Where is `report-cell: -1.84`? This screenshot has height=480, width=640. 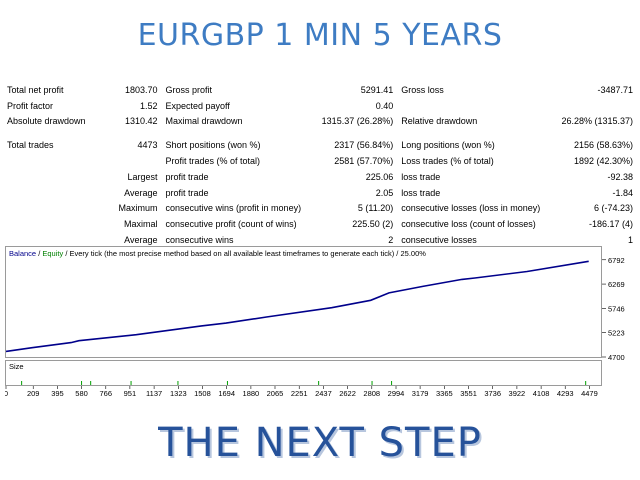 report-cell: -1.84 is located at coordinates (622, 192).